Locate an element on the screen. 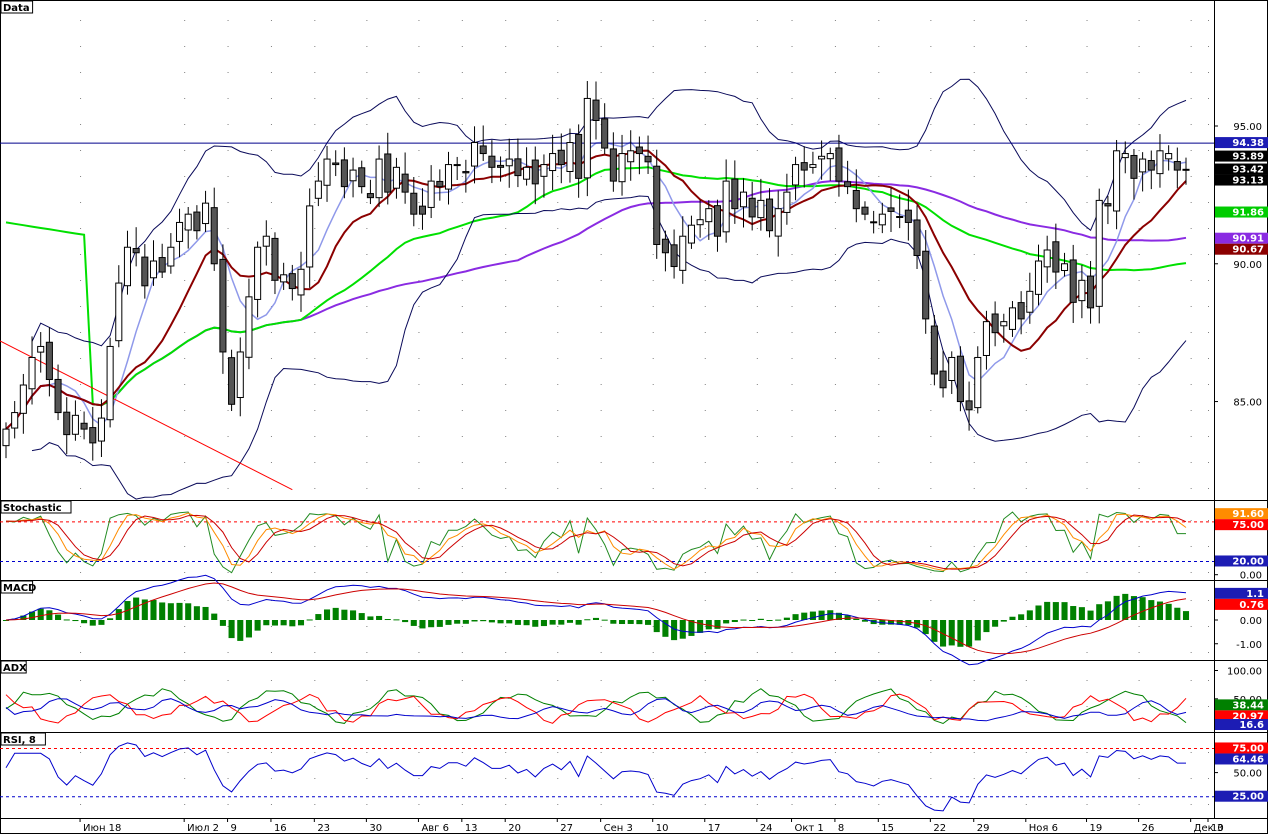  value-badge is located at coordinates (1241, 759).